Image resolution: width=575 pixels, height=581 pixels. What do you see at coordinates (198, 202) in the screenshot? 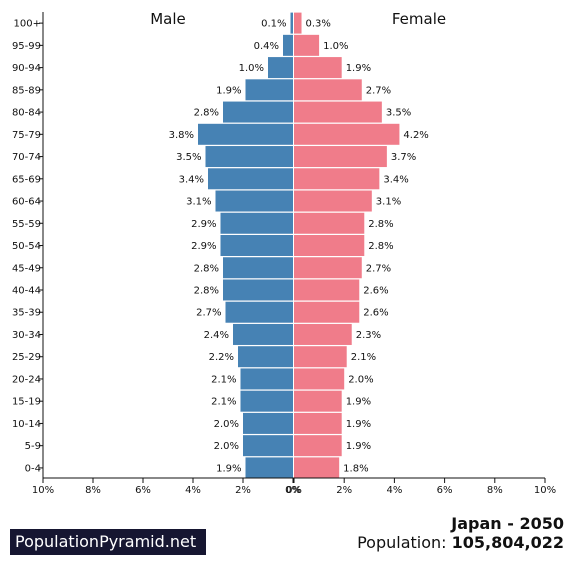
I see `data-label-male: 3.1%` at bounding box center [198, 202].